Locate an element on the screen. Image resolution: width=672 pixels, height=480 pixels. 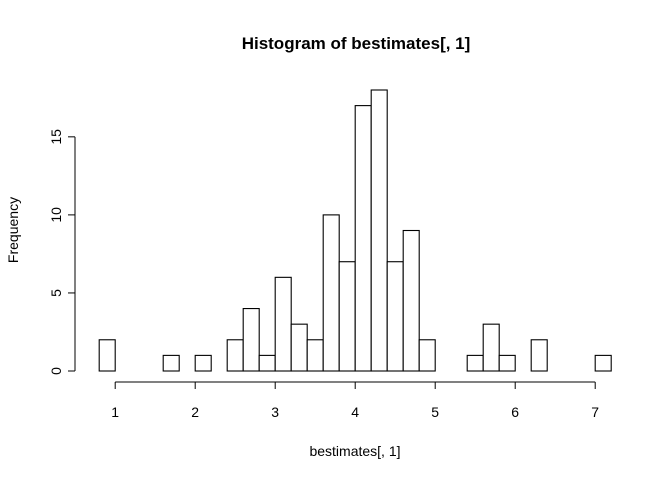
y-tick-label: 0 is located at coordinates (56, 371).